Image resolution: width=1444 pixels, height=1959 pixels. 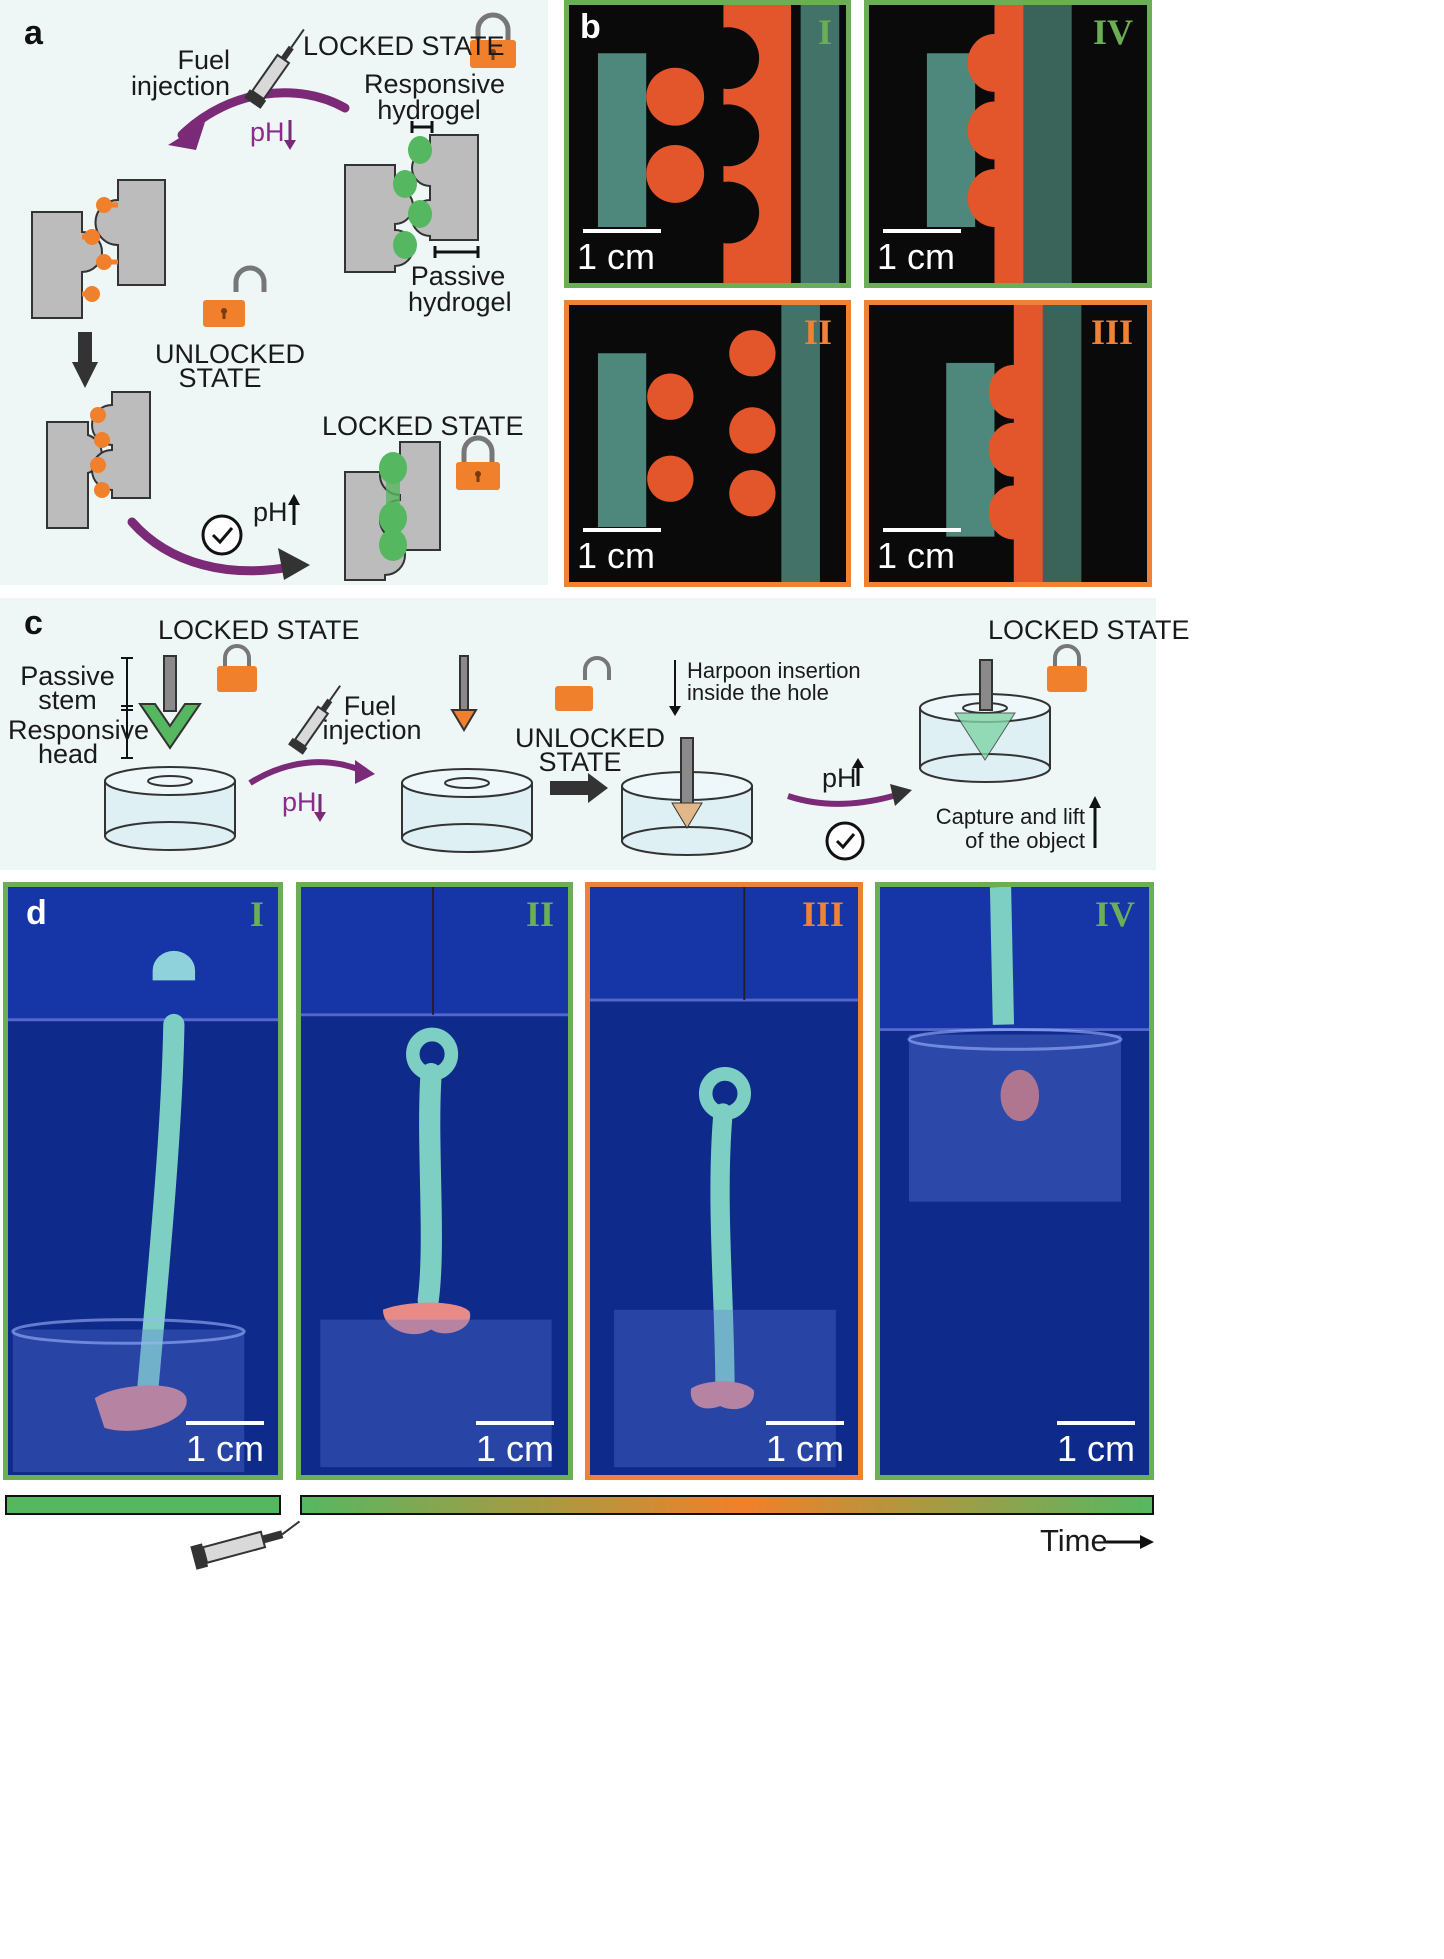 What do you see at coordinates (758, 692) in the screenshot?
I see `c-harpoon-2: inside the hole` at bounding box center [758, 692].